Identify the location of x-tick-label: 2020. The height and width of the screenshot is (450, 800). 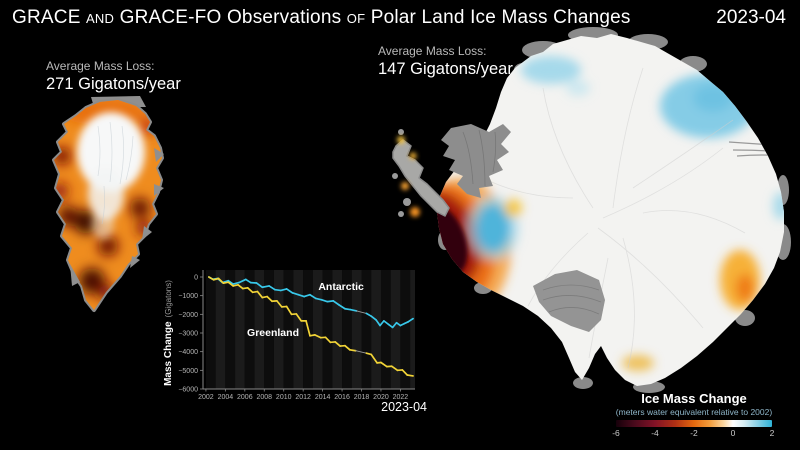
(381, 397).